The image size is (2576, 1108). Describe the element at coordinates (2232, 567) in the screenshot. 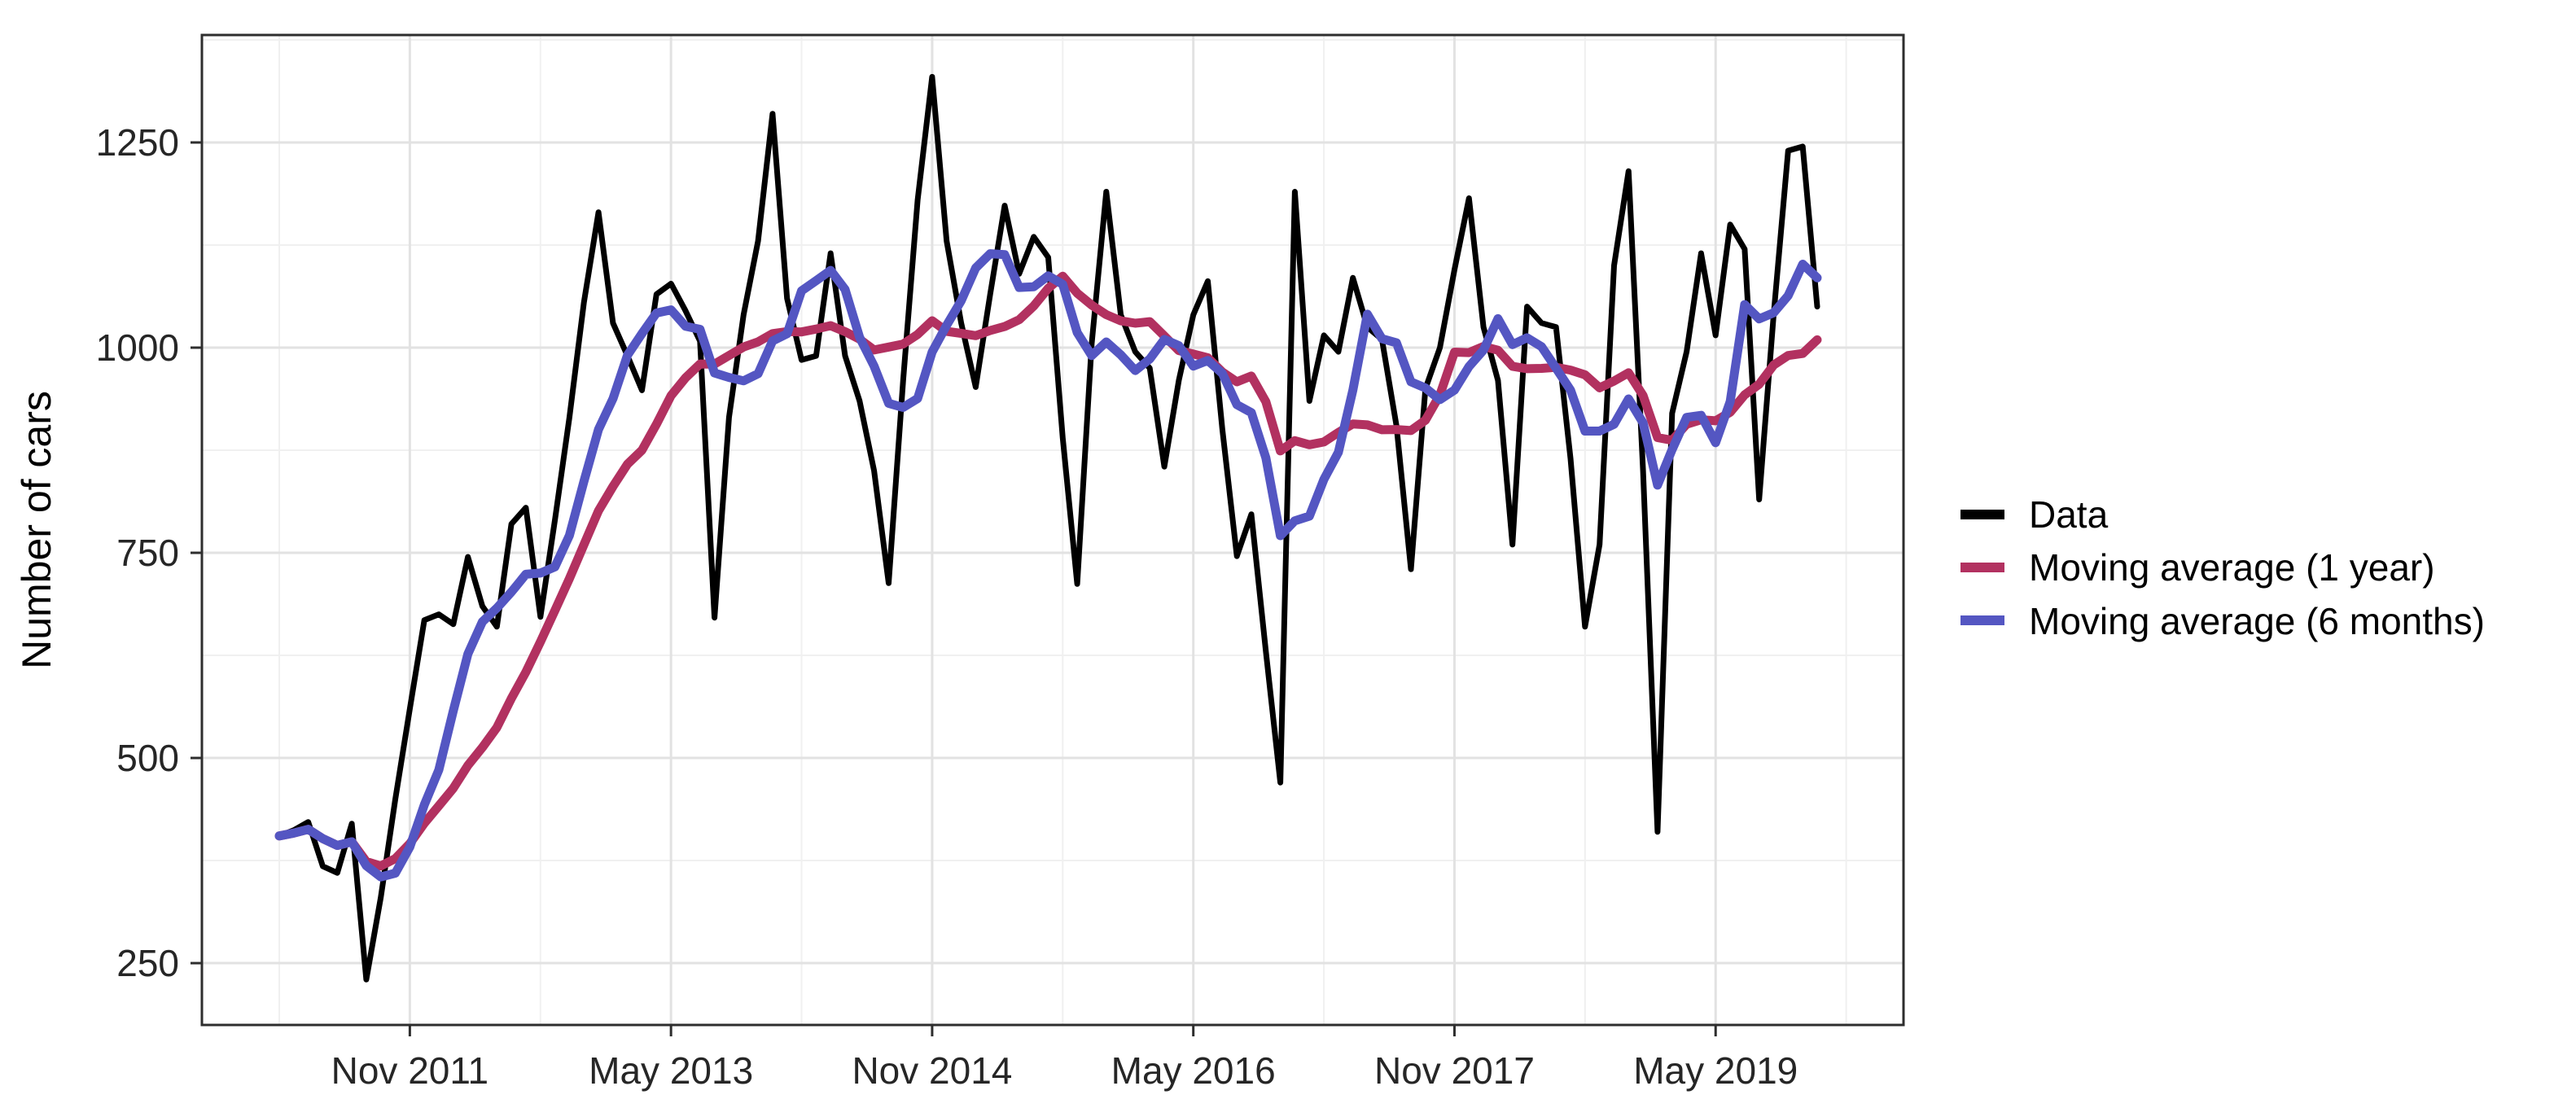

I see `legend-label-ma-1-year: Moving average (1 year)` at that location.